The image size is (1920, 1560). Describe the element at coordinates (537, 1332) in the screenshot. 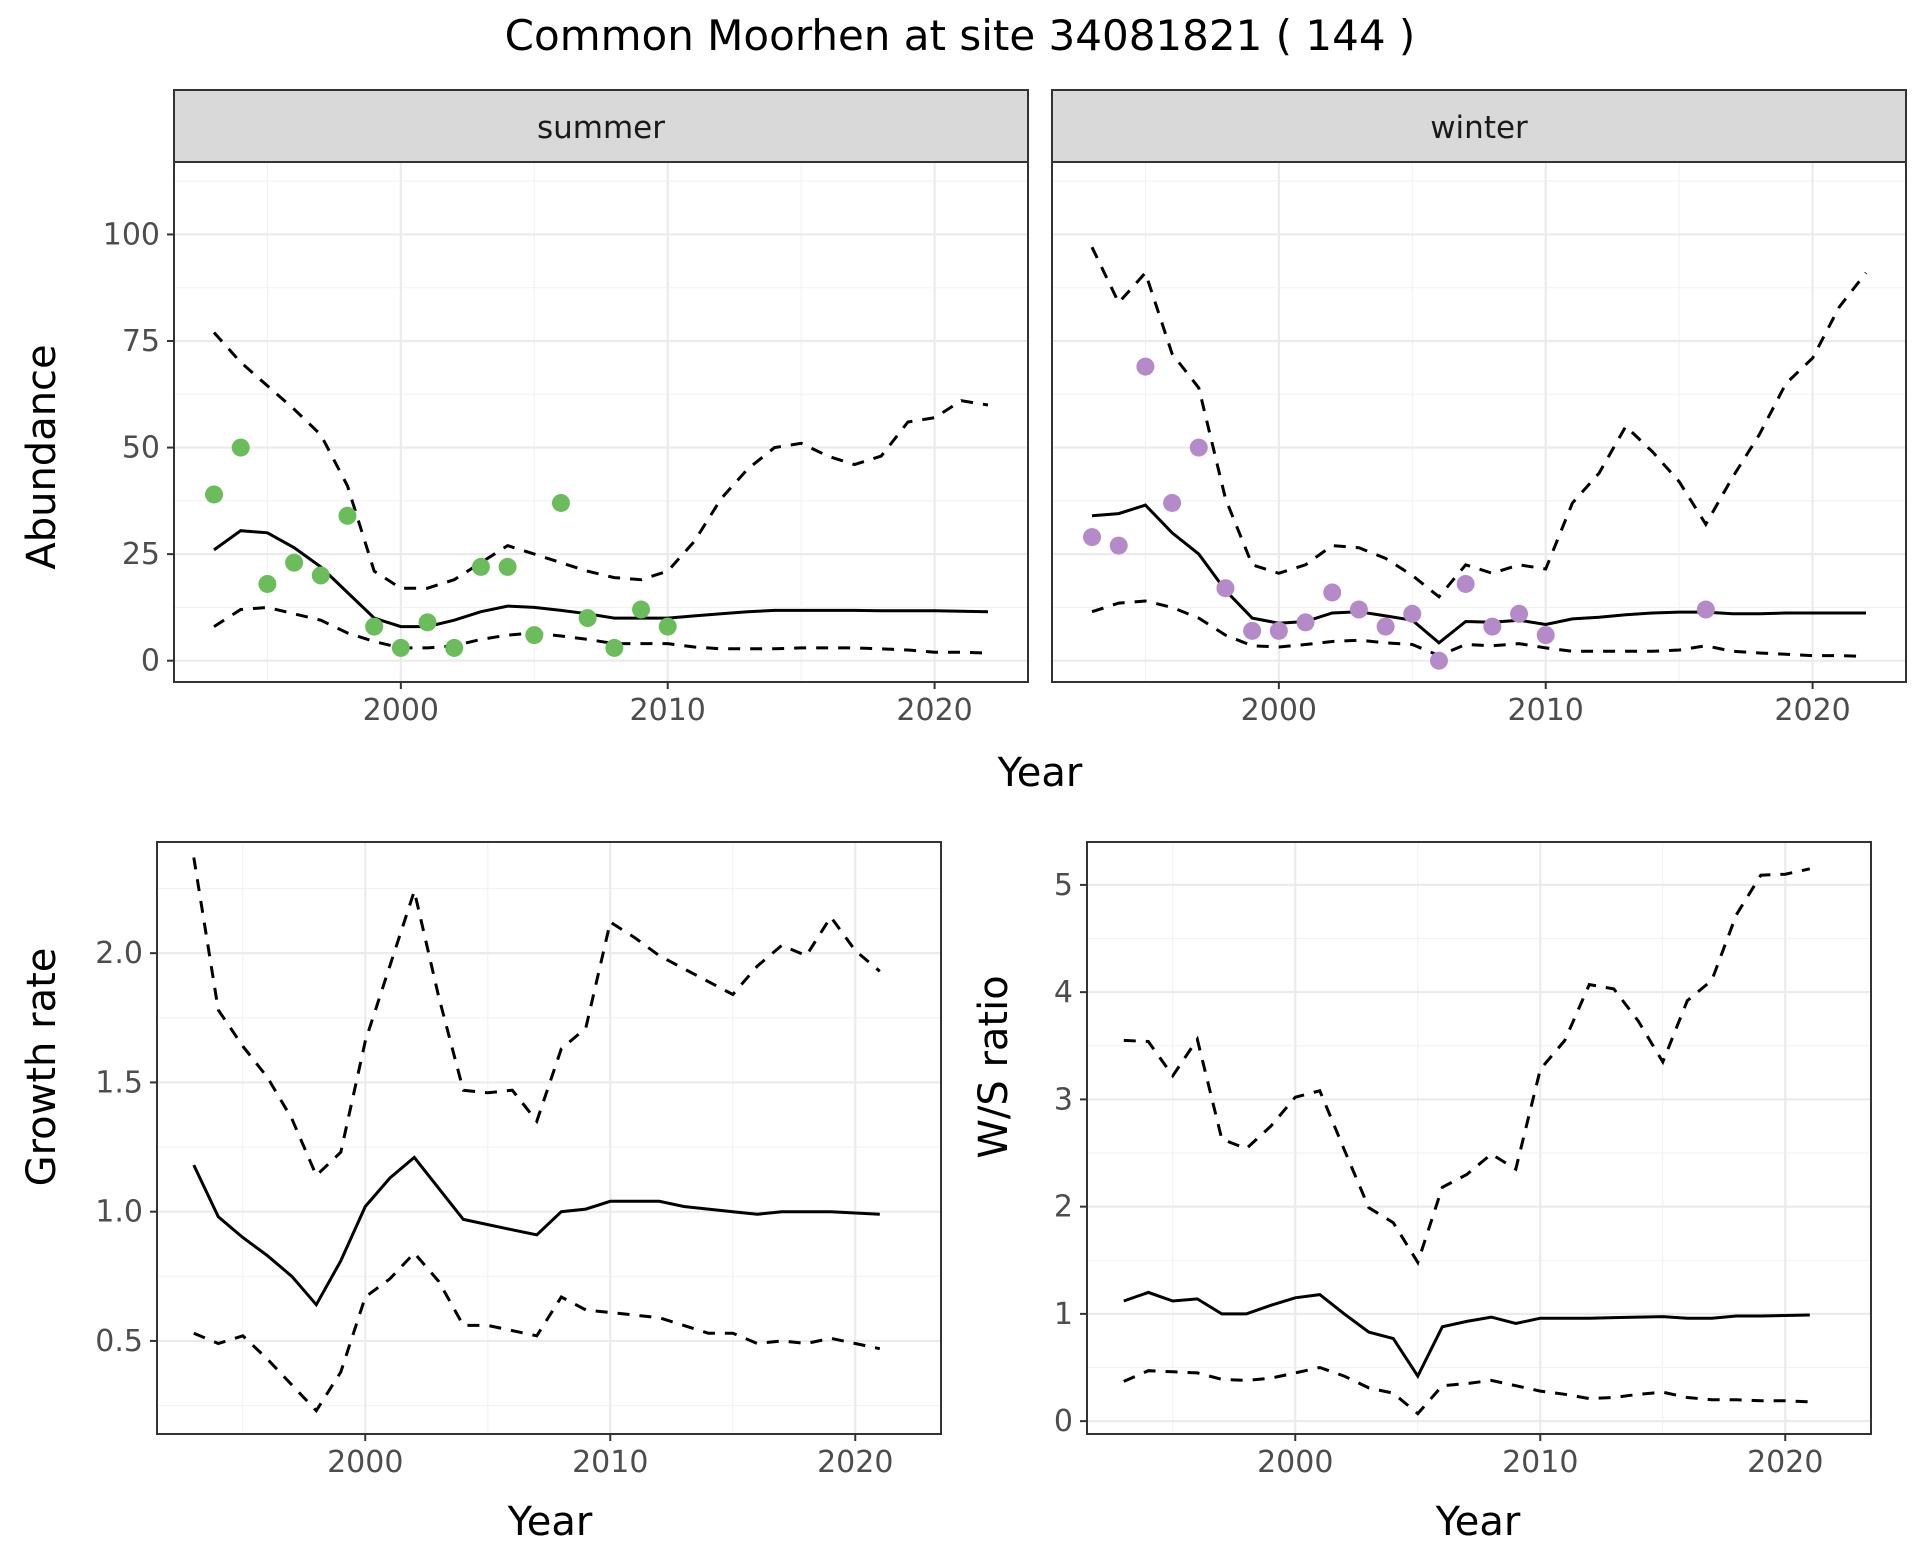

I see `growth-lower-ci-line` at that location.